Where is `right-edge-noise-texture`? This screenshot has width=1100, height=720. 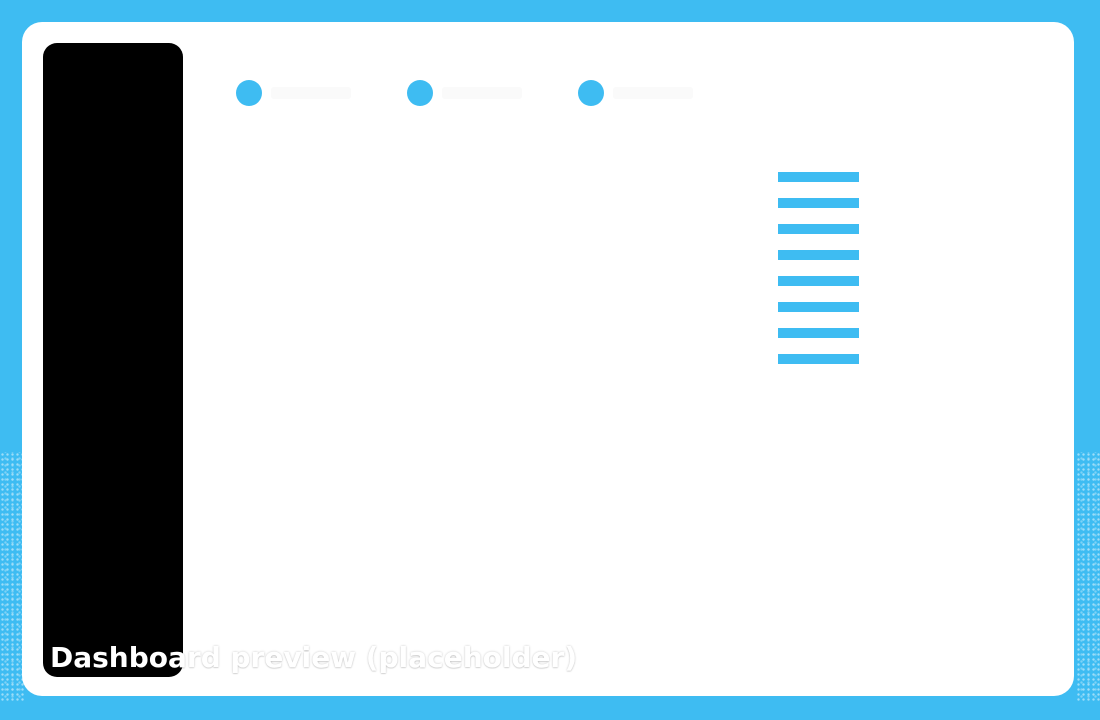
right-edge-noise-texture is located at coordinates (1088, 577).